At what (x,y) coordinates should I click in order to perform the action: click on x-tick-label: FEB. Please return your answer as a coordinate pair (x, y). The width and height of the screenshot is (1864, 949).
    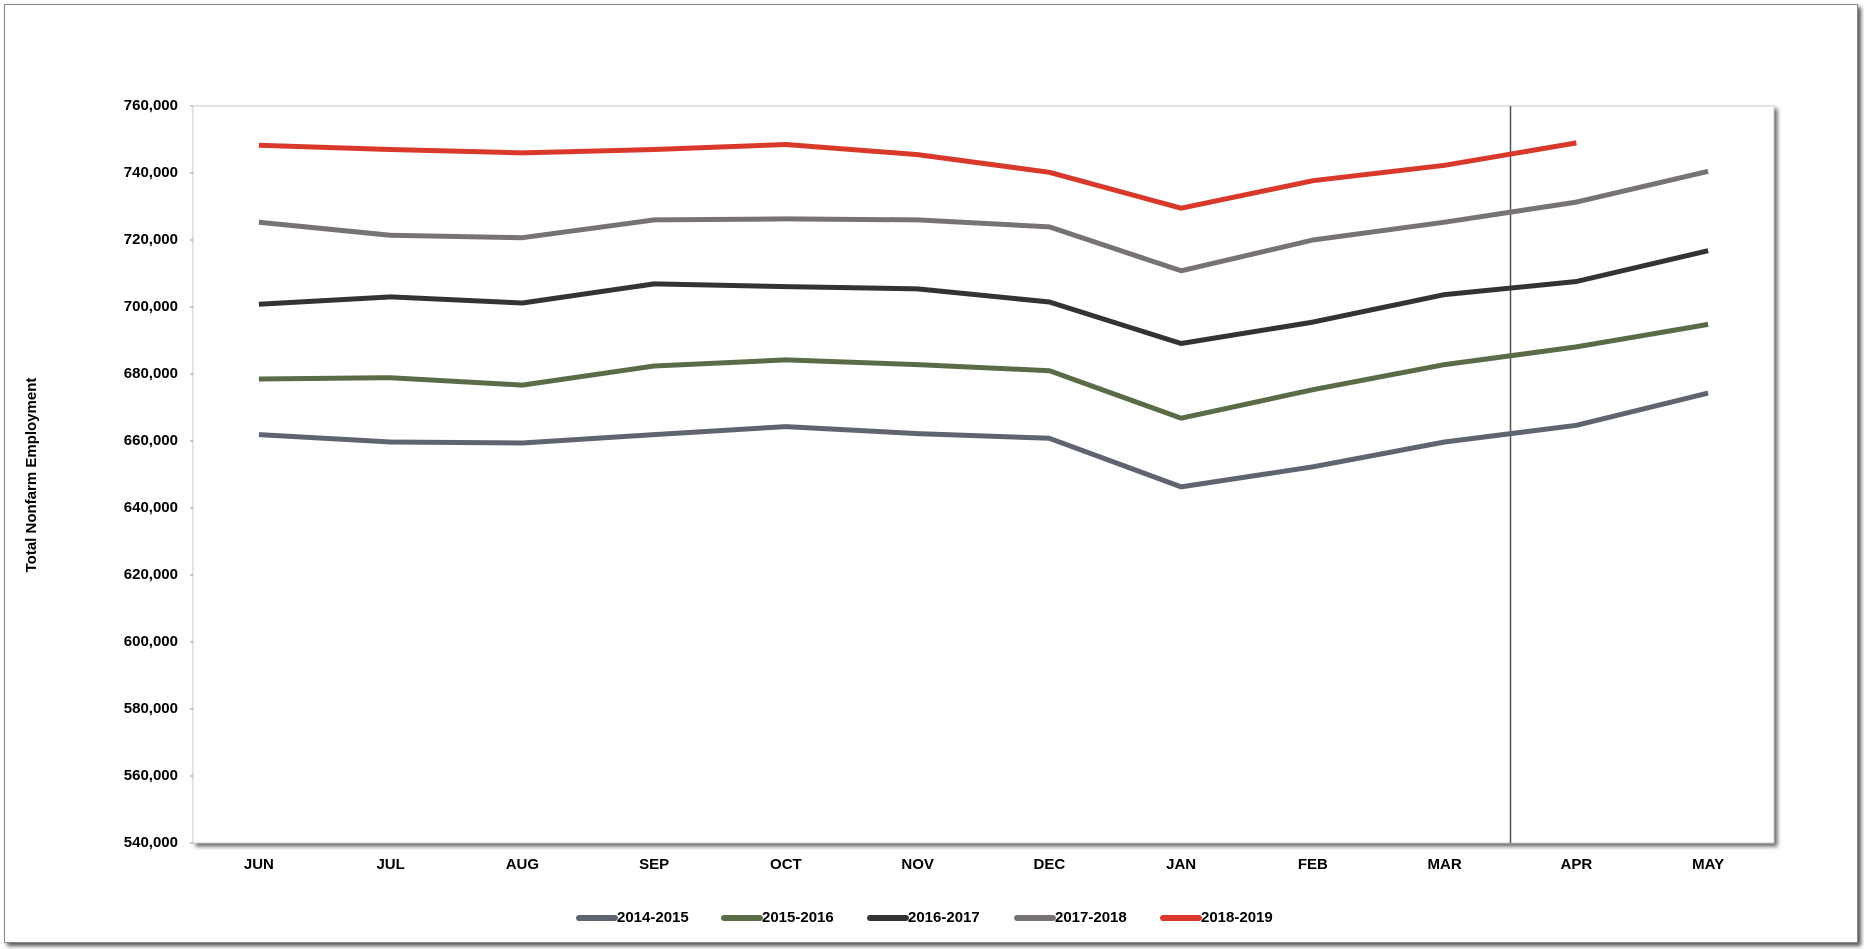
    Looking at the image, I should click on (1313, 864).